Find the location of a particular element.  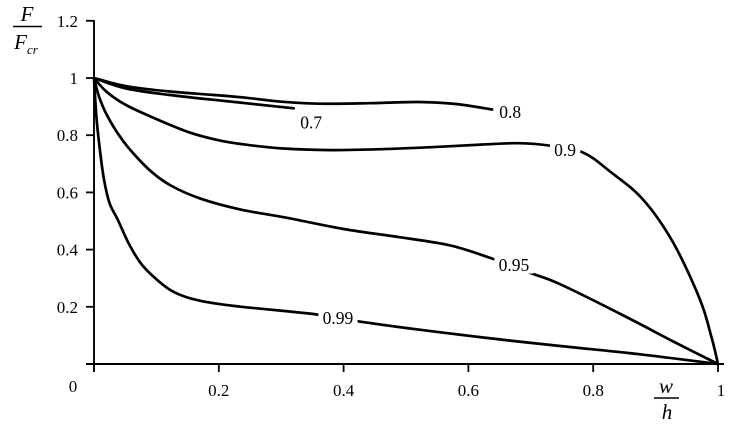

x-tick-label: 0.2 is located at coordinates (218, 390).